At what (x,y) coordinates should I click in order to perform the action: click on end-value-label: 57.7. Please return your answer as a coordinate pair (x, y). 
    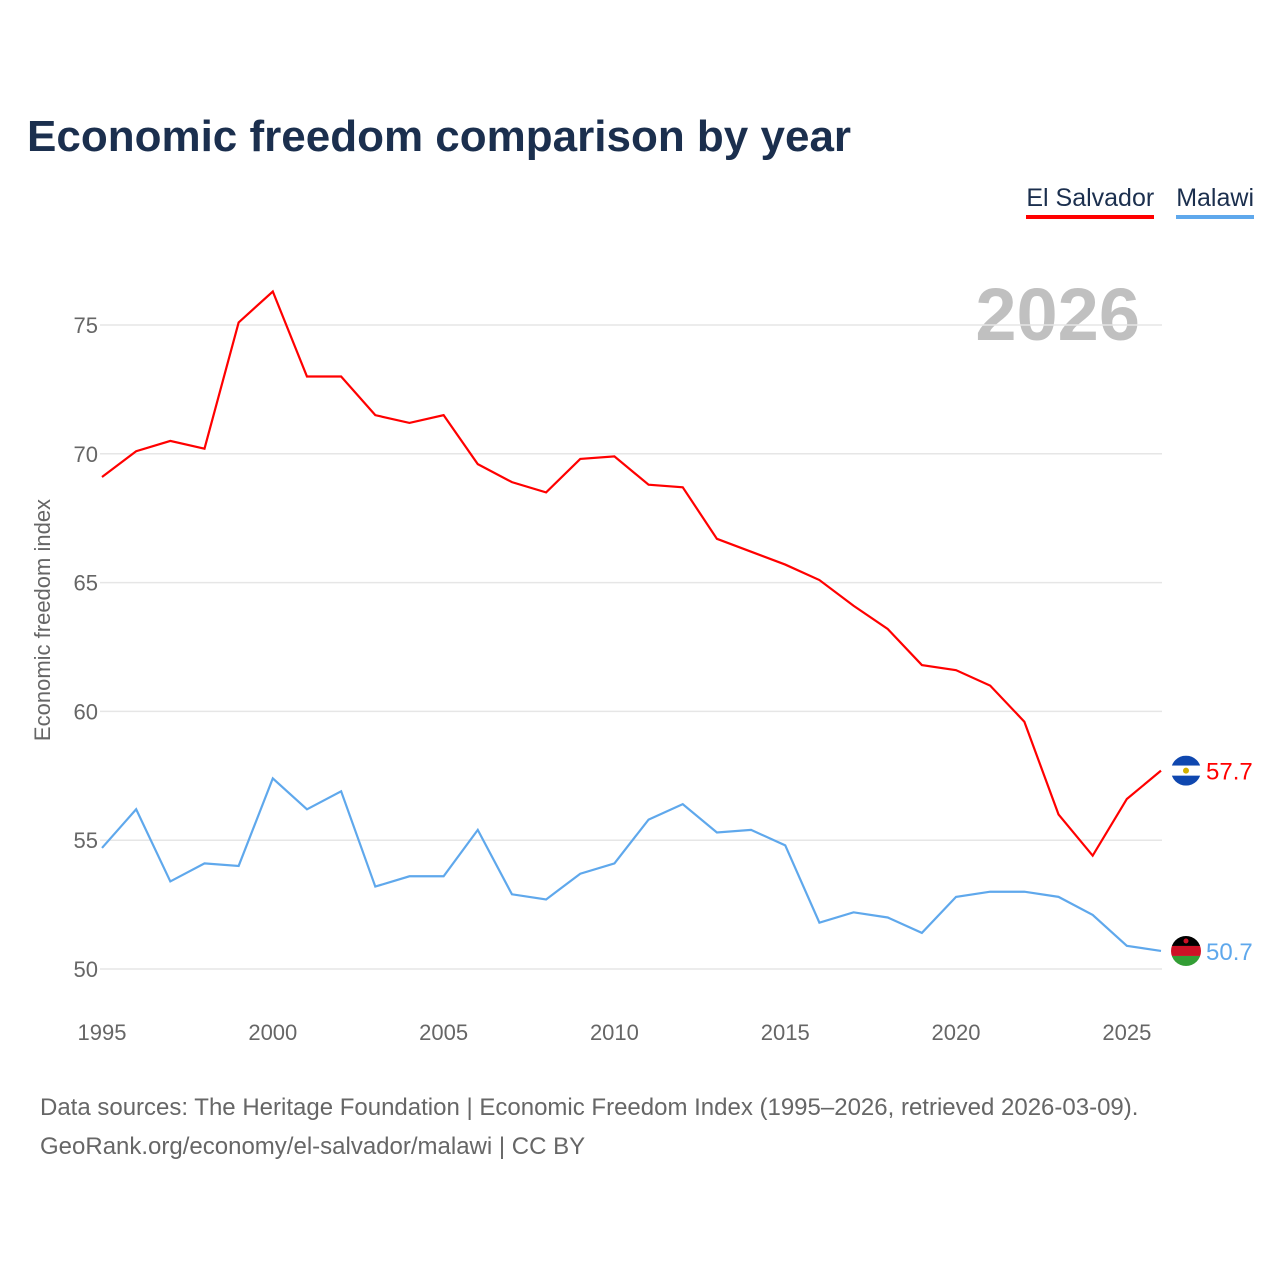
    Looking at the image, I should click on (1229, 772).